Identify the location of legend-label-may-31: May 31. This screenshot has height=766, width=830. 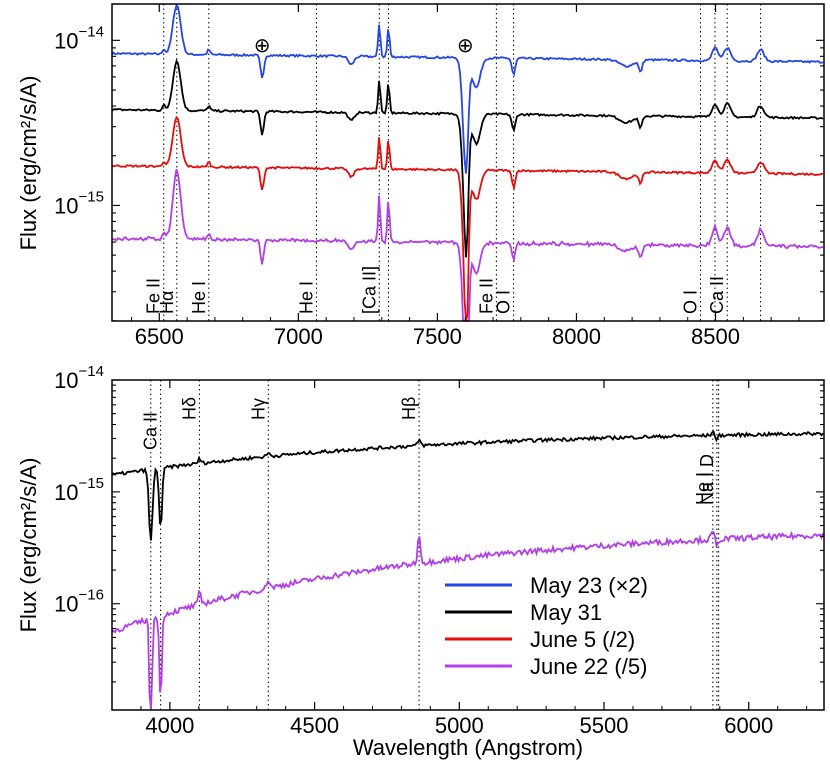
(566, 612).